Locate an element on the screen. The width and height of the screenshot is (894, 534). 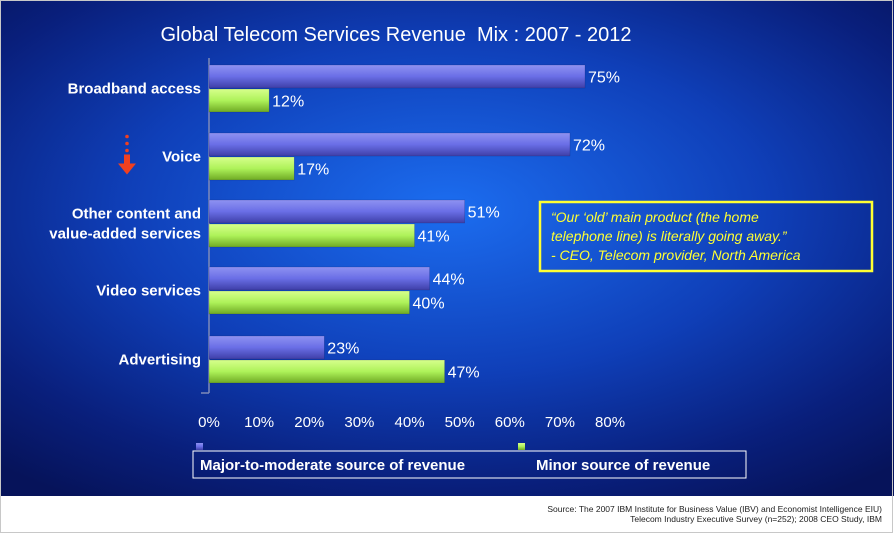
bar-data-label: 23% is located at coordinates (343, 349).